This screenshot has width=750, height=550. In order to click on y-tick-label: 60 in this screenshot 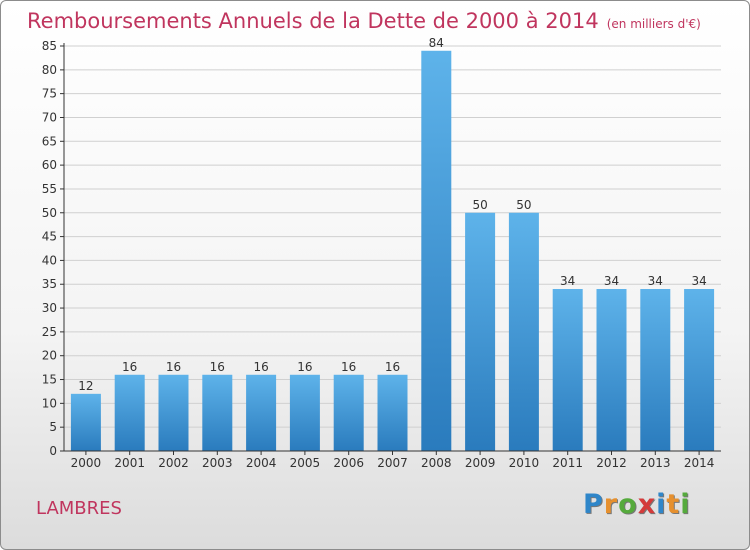, I will do `click(49, 165)`.